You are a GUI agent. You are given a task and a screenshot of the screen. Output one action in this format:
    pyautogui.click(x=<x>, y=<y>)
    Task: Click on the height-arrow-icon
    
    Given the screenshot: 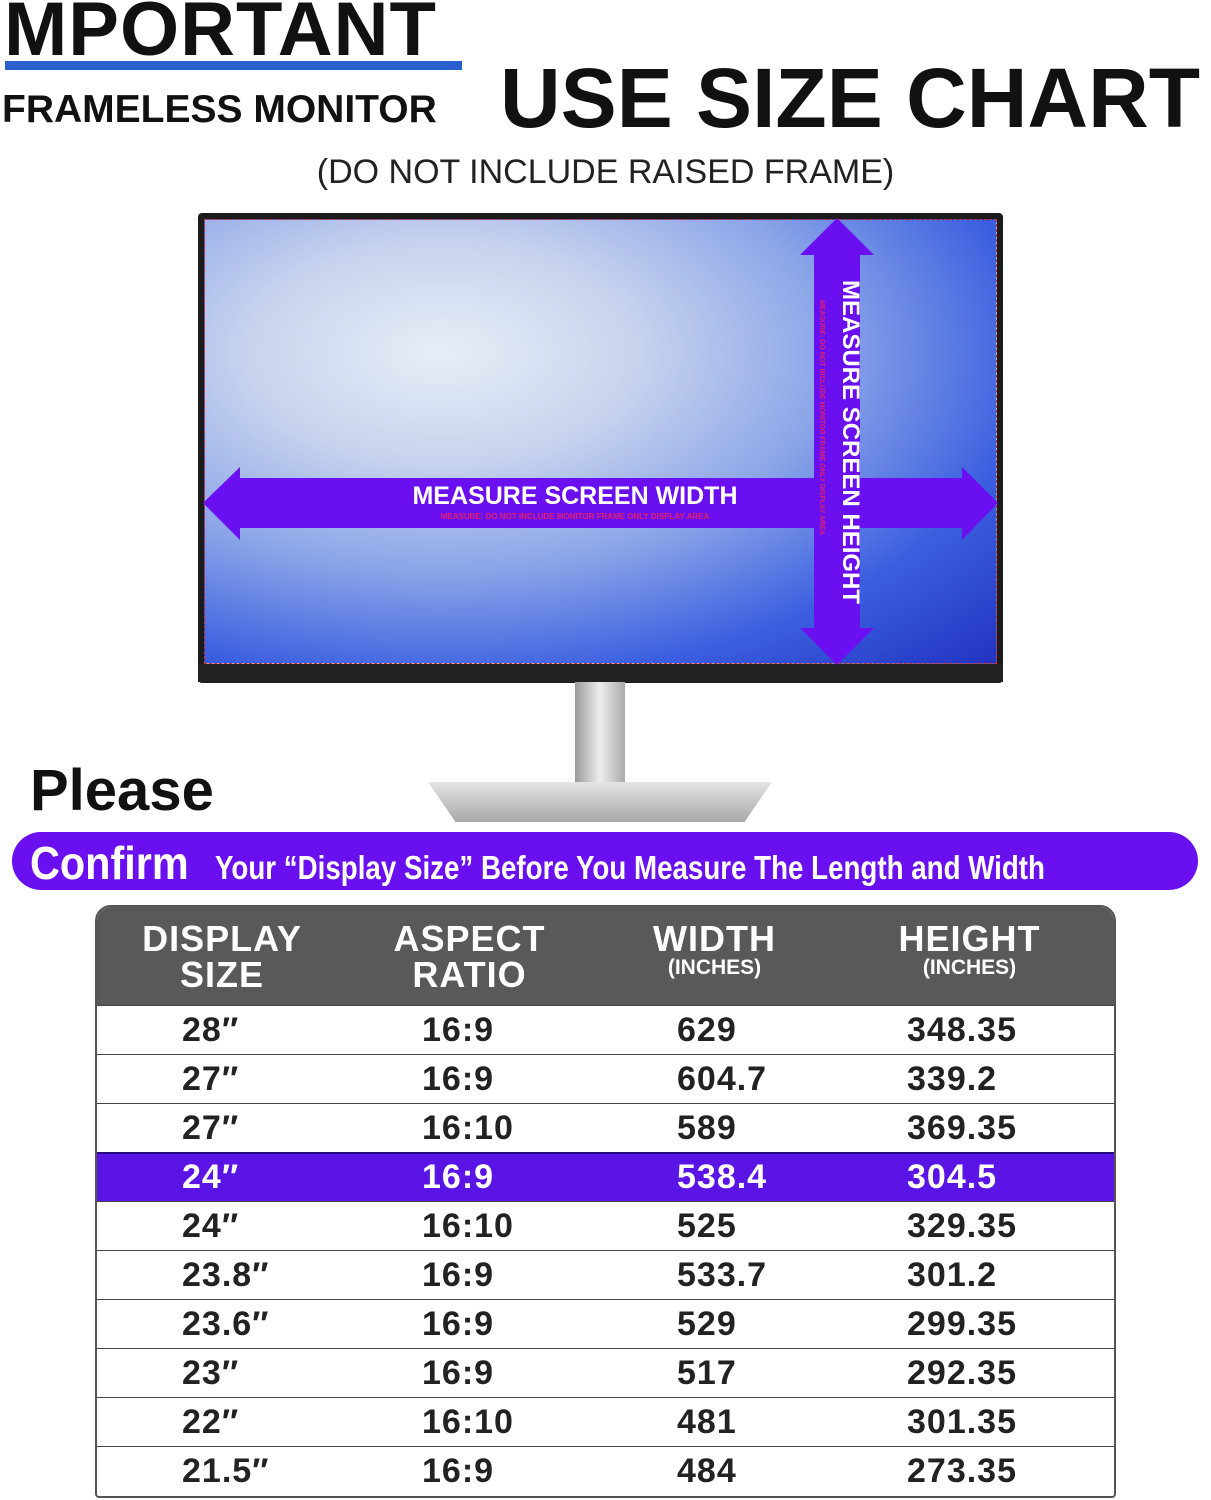 What is the action you would take?
    pyautogui.click(x=837, y=441)
    